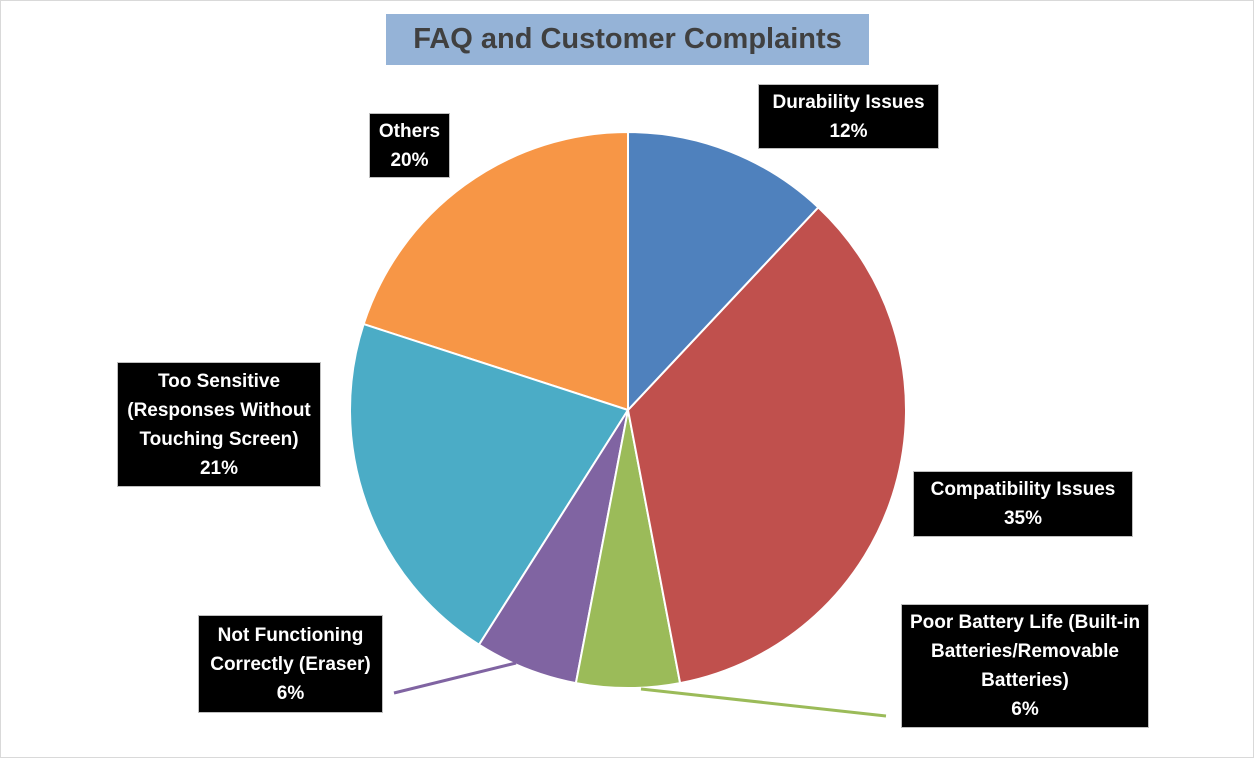  What do you see at coordinates (409, 131) in the screenshot?
I see `category-name: Others` at bounding box center [409, 131].